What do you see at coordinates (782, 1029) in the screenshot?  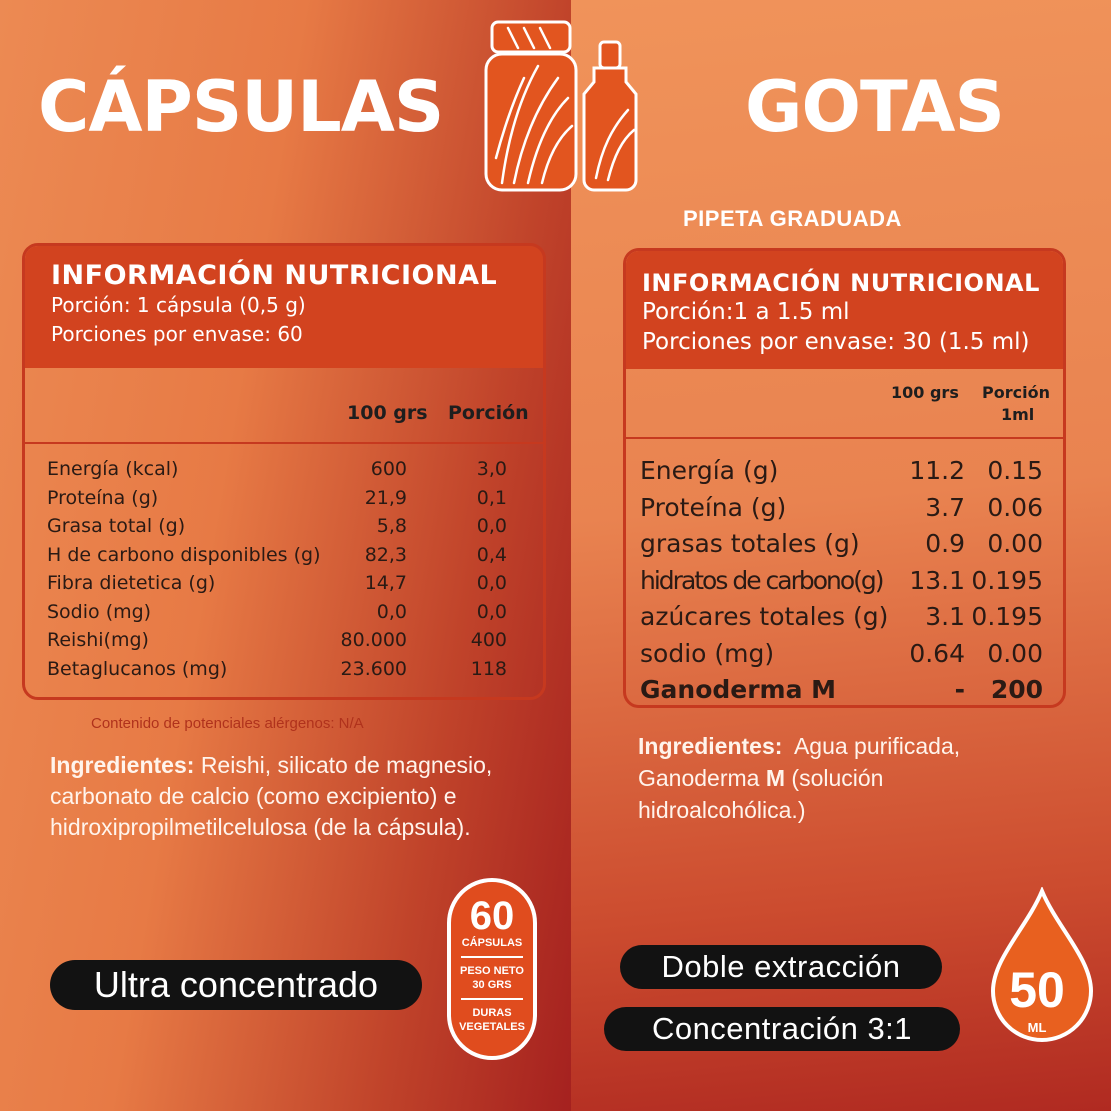 I see `concentracion-badge: Concentración 3:1` at bounding box center [782, 1029].